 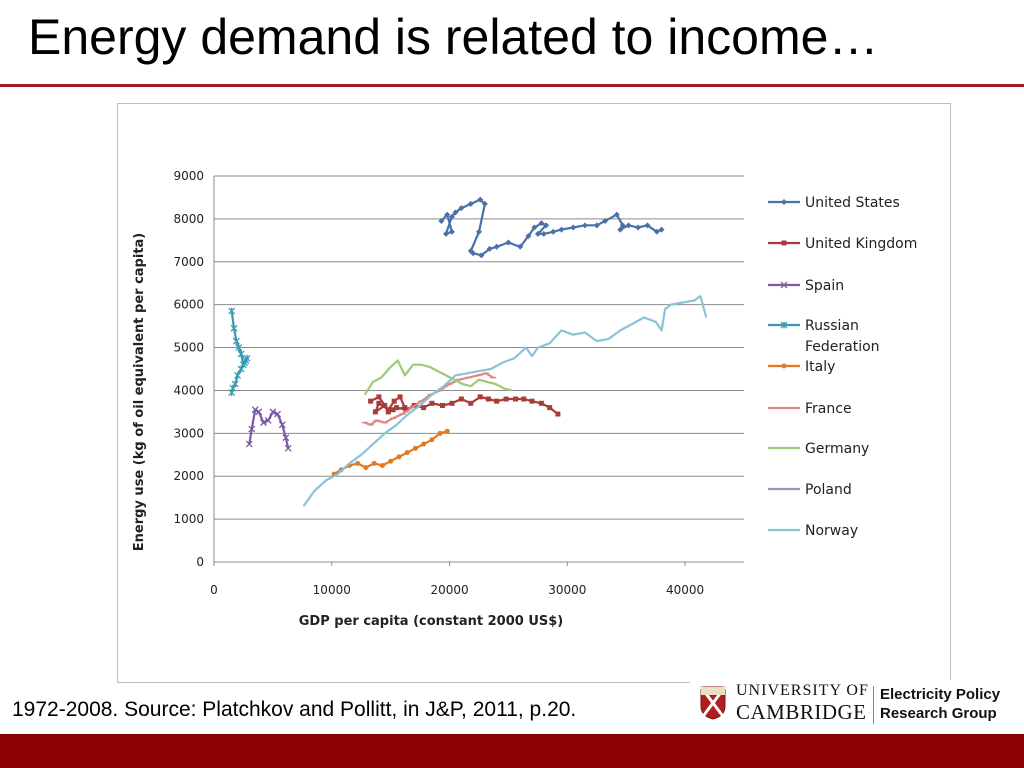 I want to click on legend-label: United States, so click(x=852, y=203).